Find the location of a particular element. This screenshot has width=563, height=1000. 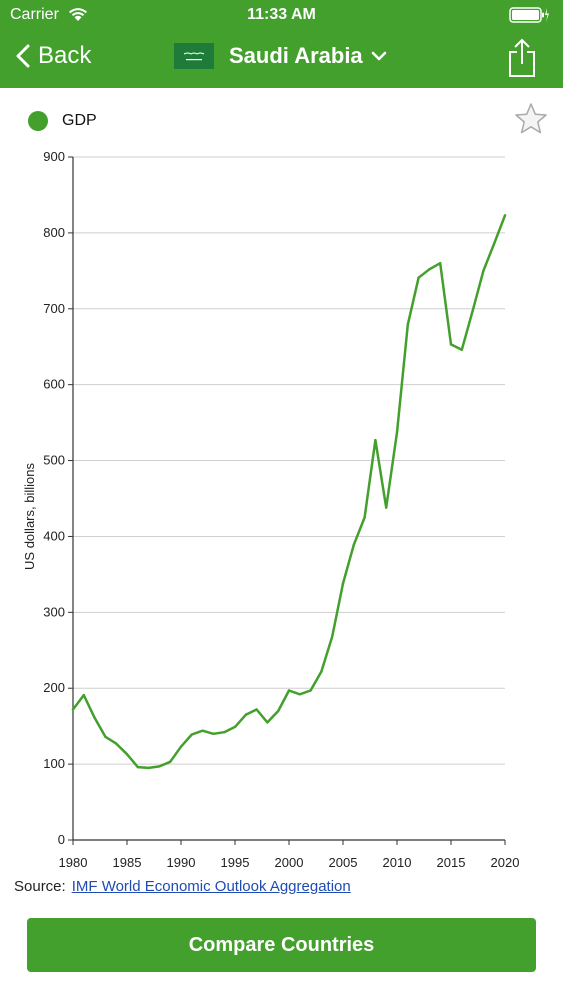

x-tick-label: 1980 is located at coordinates (73, 862).